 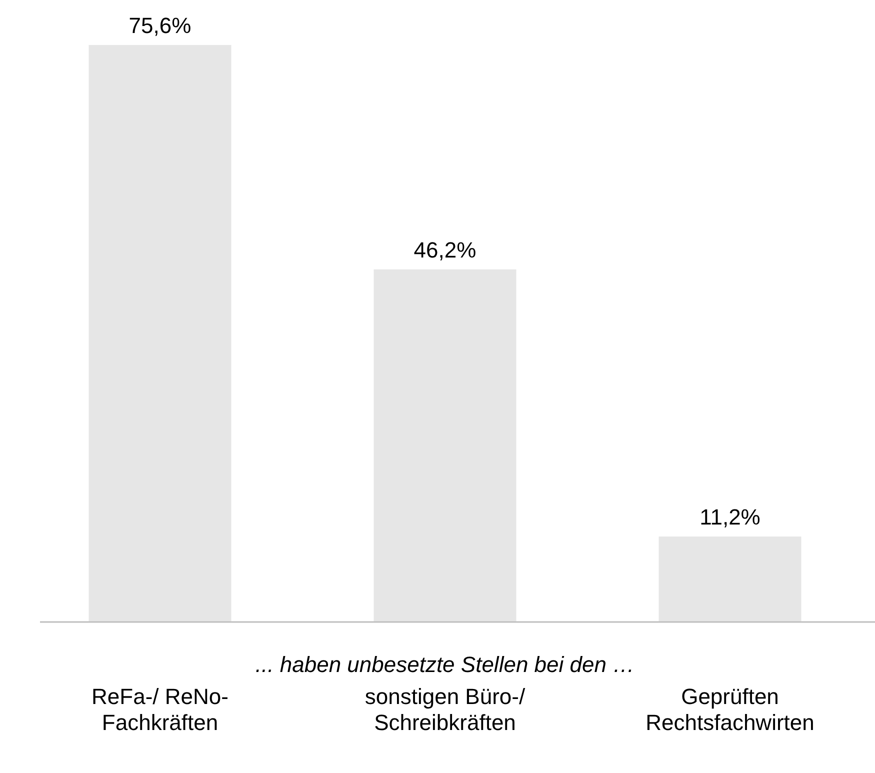 I want to click on x-tick-label: ReFa-/ ReNo- Fachkräften, so click(x=160, y=709).